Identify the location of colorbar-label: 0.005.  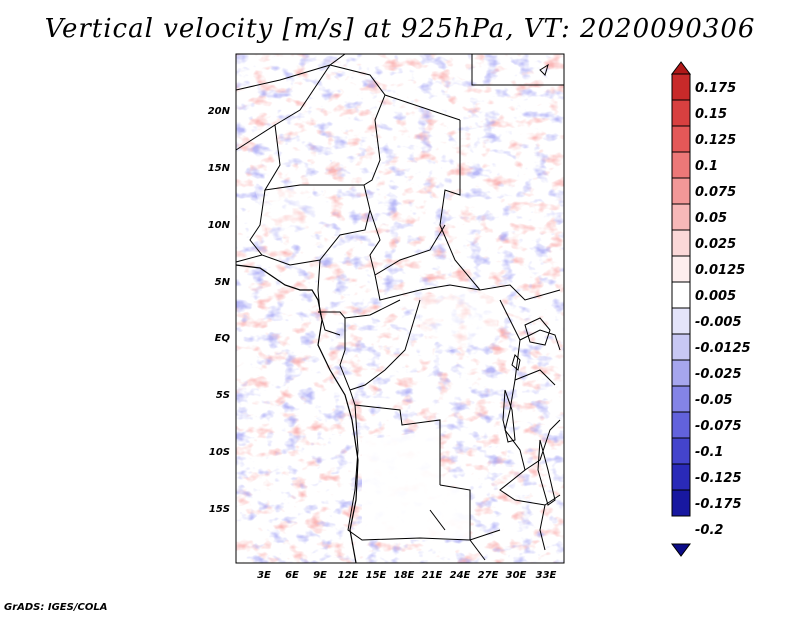
(715, 296).